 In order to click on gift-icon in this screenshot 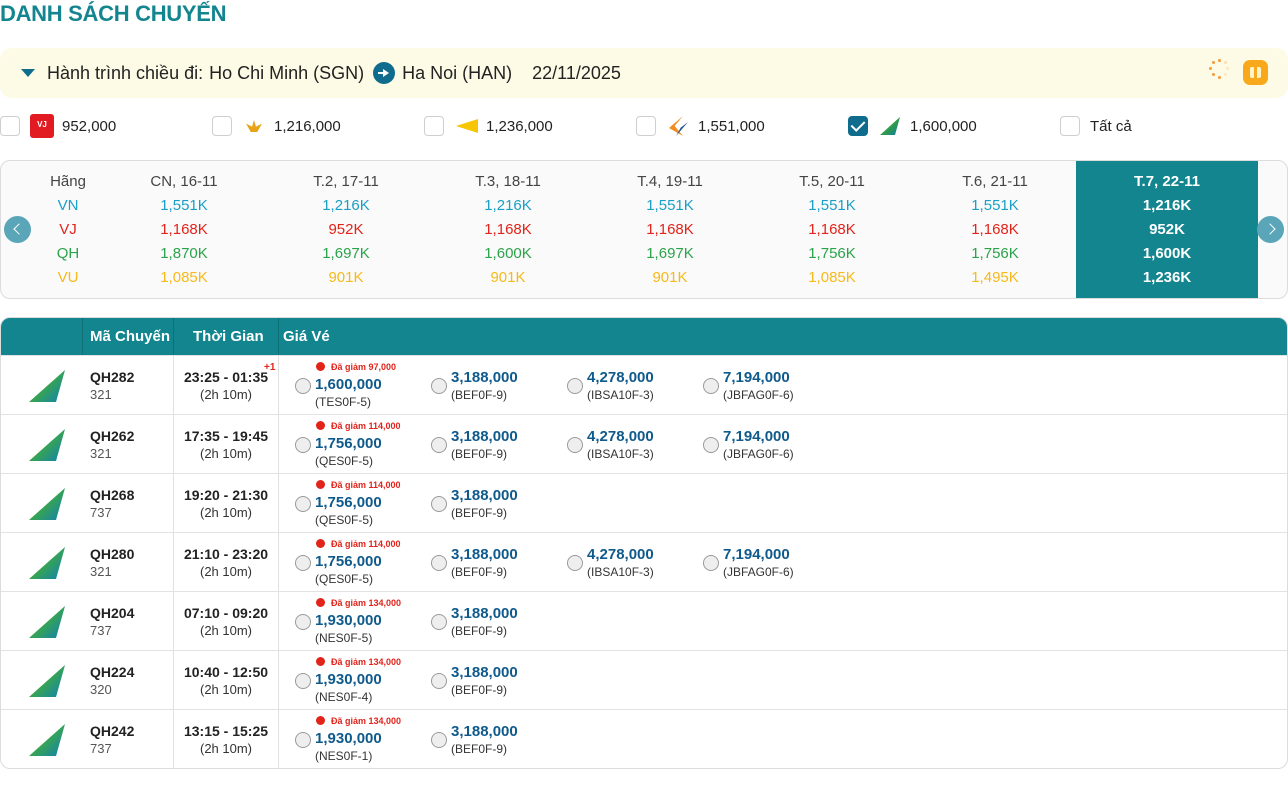, I will do `click(1255, 72)`.